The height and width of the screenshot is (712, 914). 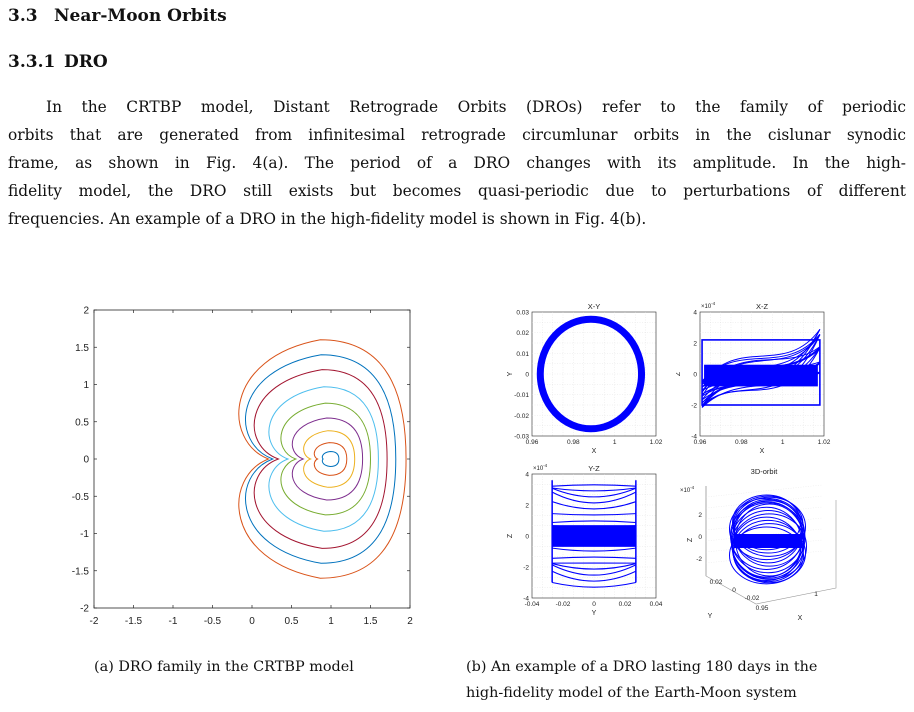 I want to click on y-tick-label: 0.03, so click(x=522, y=313).